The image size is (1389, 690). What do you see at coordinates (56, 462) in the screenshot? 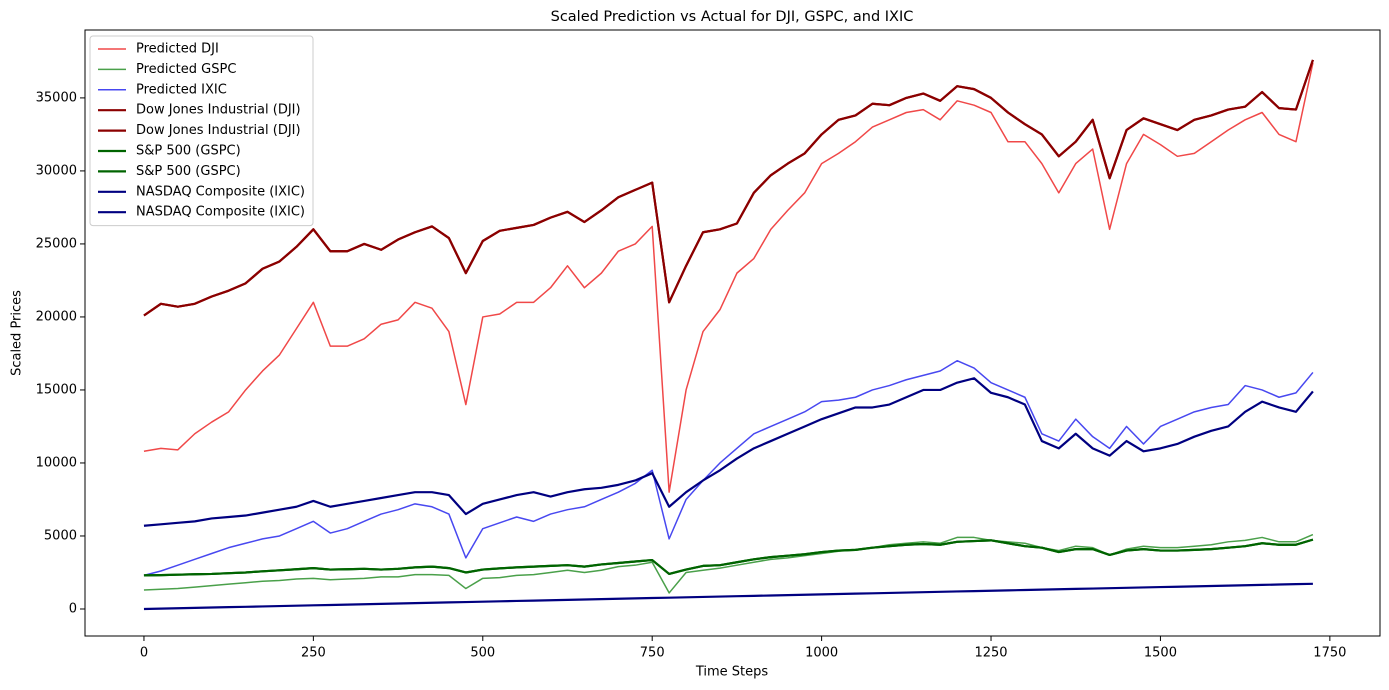
I see `y-tick-label: 10000` at bounding box center [56, 462].